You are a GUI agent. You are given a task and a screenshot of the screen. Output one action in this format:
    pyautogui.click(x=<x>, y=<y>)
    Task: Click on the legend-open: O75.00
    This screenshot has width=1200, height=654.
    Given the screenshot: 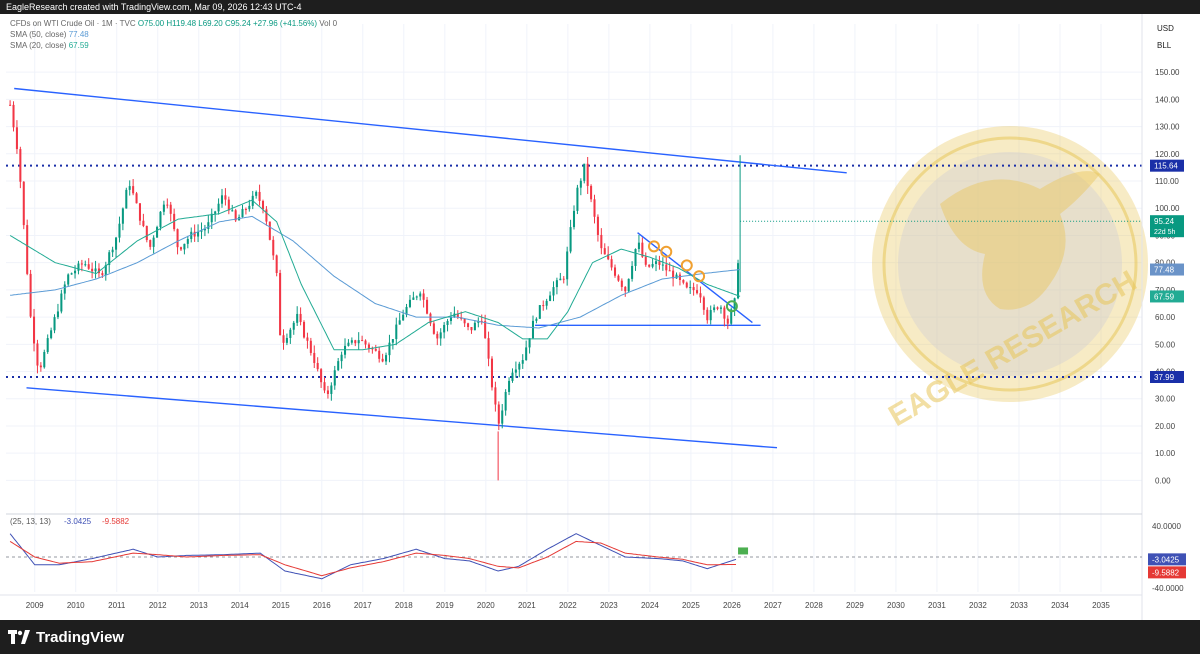 What is the action you would take?
    pyautogui.click(x=151, y=23)
    